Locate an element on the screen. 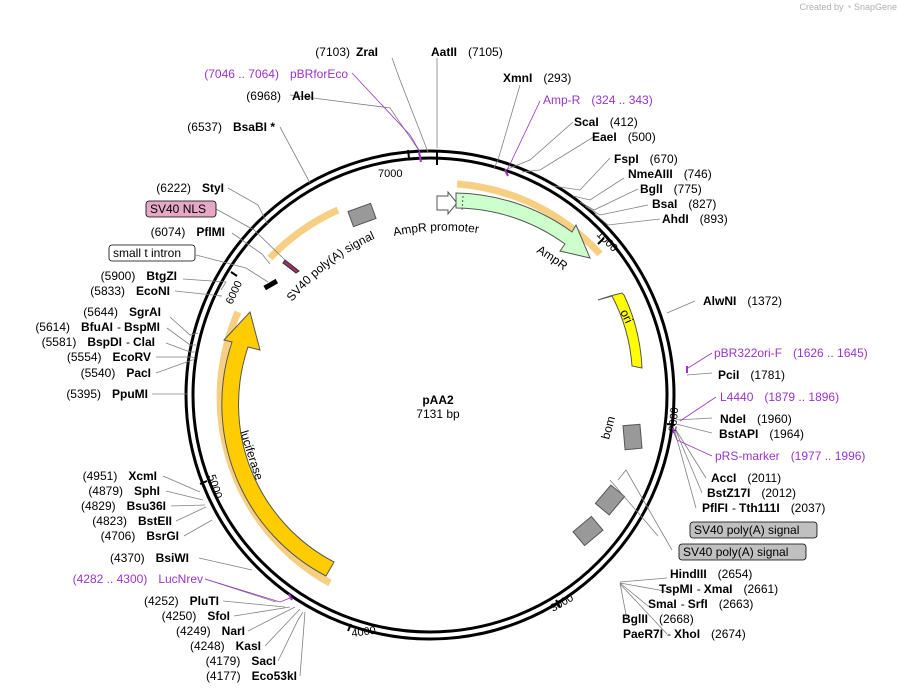 Image resolution: width=903 pixels, height=695 pixels. site-kasi: (4248) KasI is located at coordinates (225, 646).